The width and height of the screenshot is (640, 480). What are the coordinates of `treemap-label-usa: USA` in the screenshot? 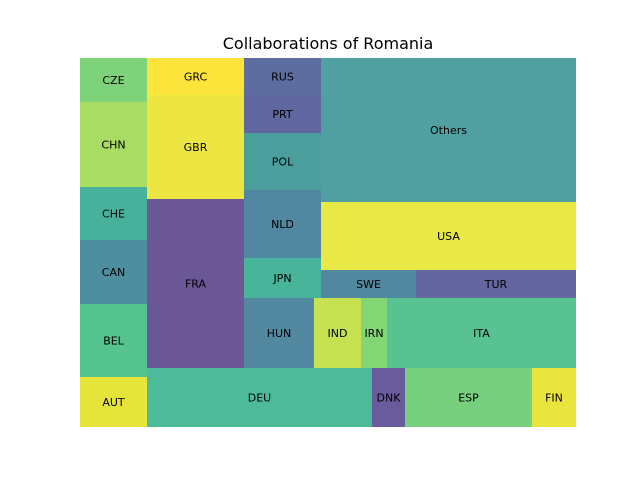 It's located at (448, 236).